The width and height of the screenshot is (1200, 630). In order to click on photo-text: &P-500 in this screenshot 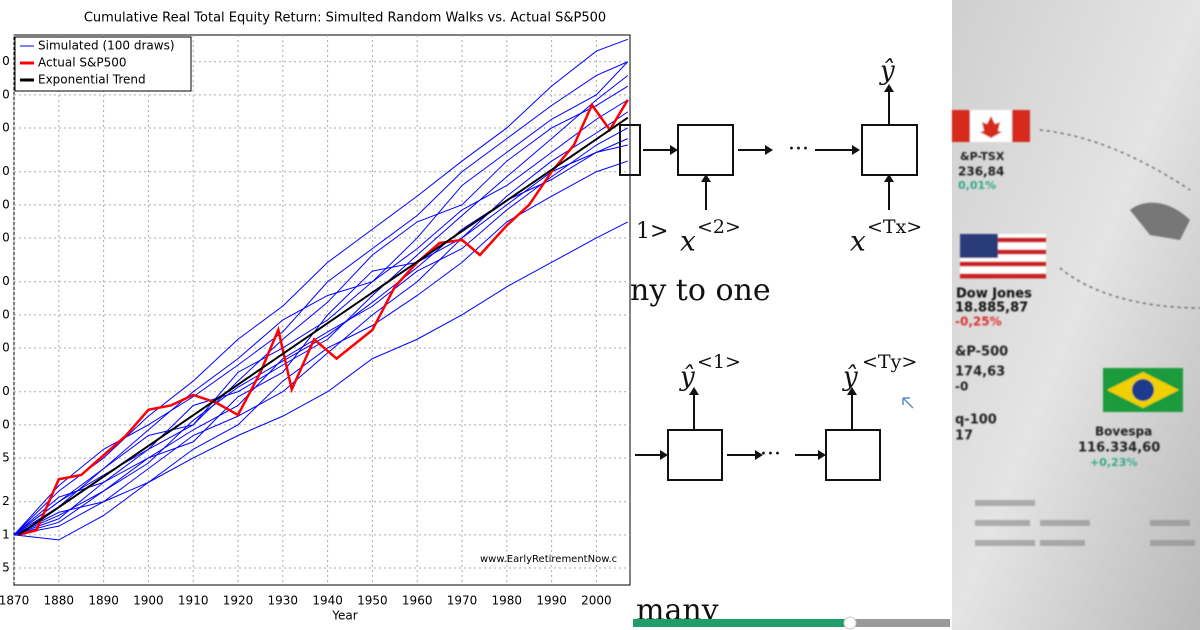, I will do `click(981, 352)`.